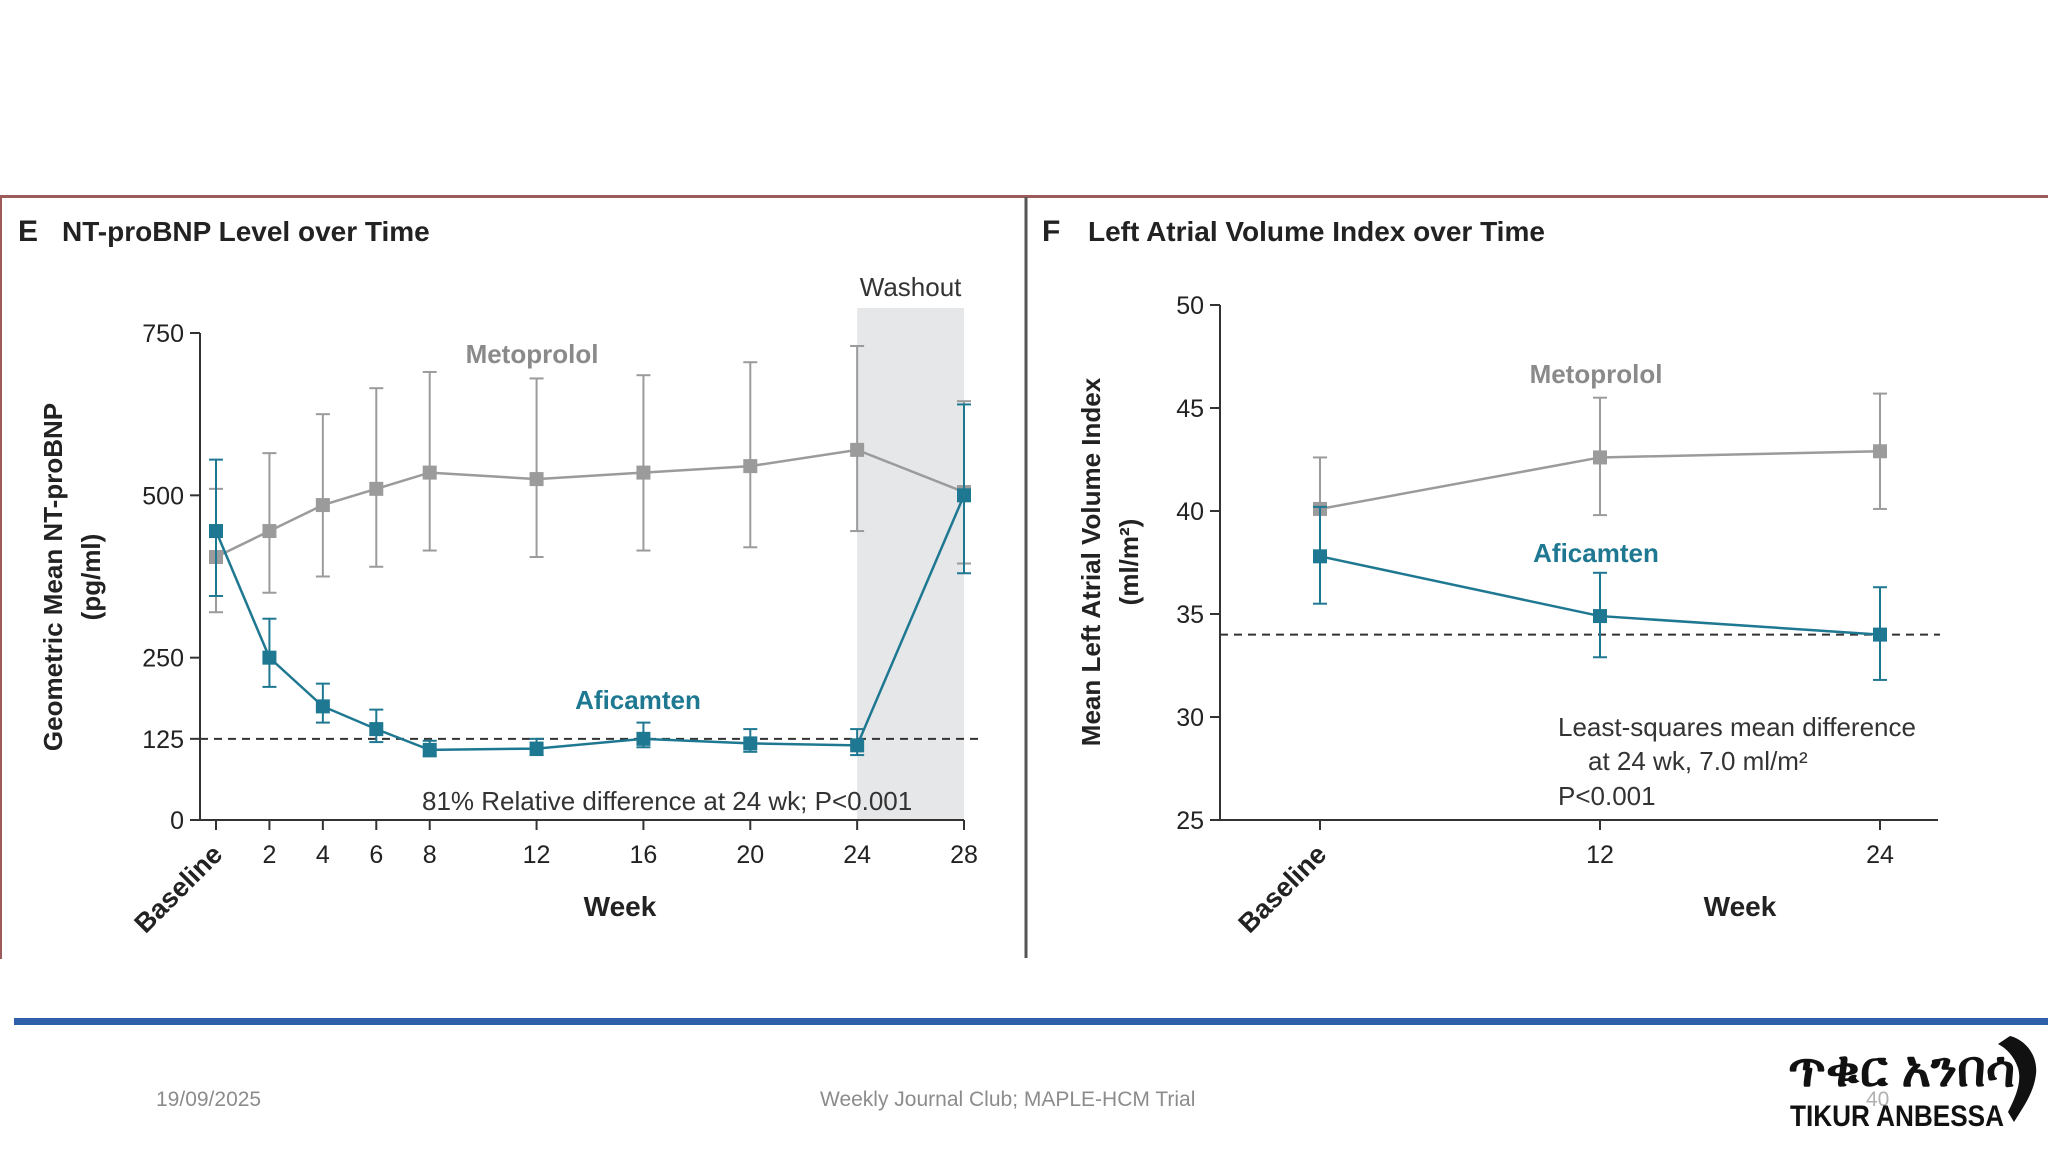 Image resolution: width=2048 pixels, height=1152 pixels. Describe the element at coordinates (1008, 1099) in the screenshot. I see `footer-title: Weekly Journal Club; MAPLE-HCM Trial` at that location.